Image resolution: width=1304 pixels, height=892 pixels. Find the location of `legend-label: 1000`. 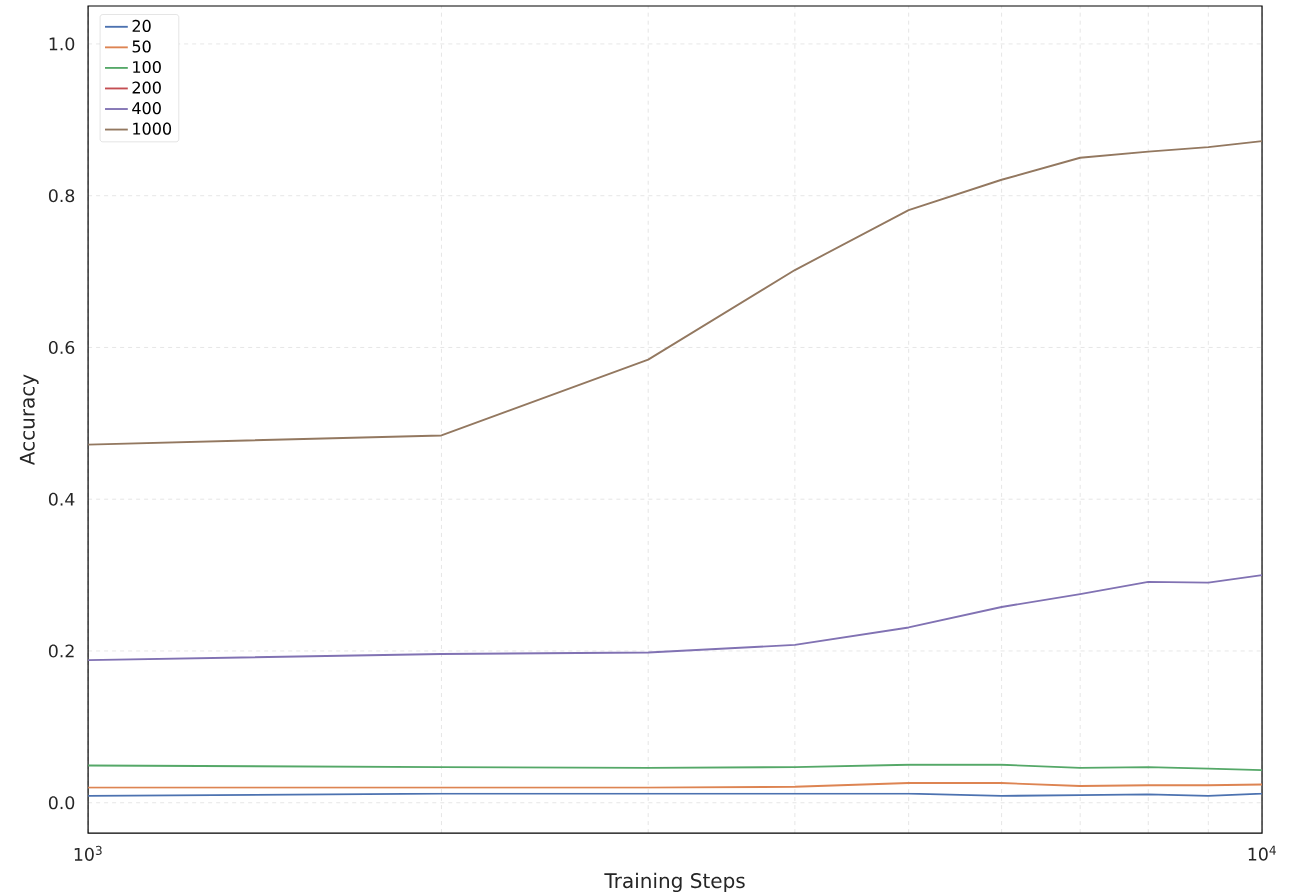

legend-label: 1000 is located at coordinates (152, 128).